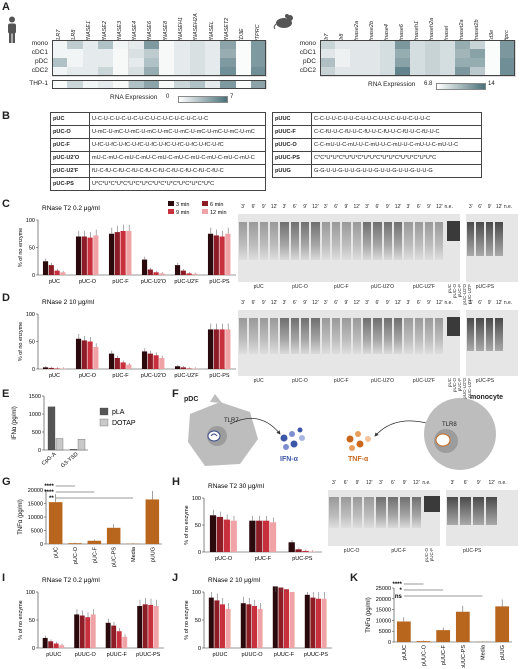  What do you see at coordinates (38, 83) in the screenshot?
I see `heatmap-row-label: THP-1` at bounding box center [38, 83].